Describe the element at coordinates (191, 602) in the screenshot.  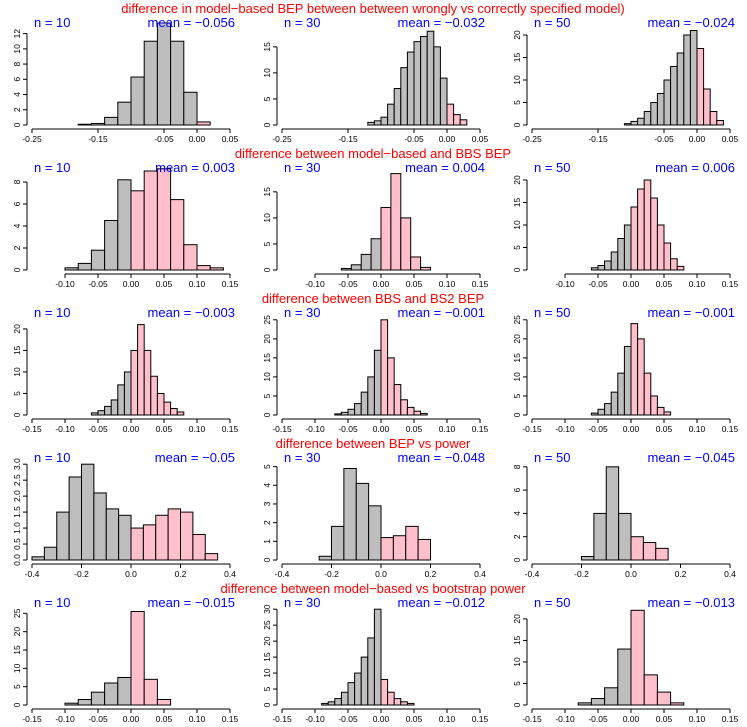
I see `mean-label: mean = −0.015` at that location.